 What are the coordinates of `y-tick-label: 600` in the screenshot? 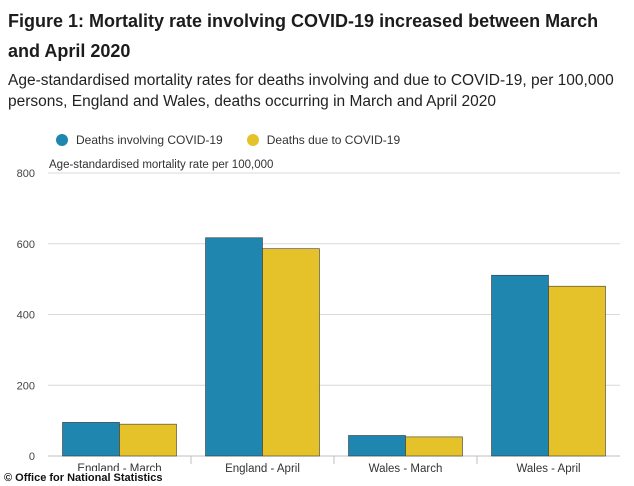 It's located at (26, 245).